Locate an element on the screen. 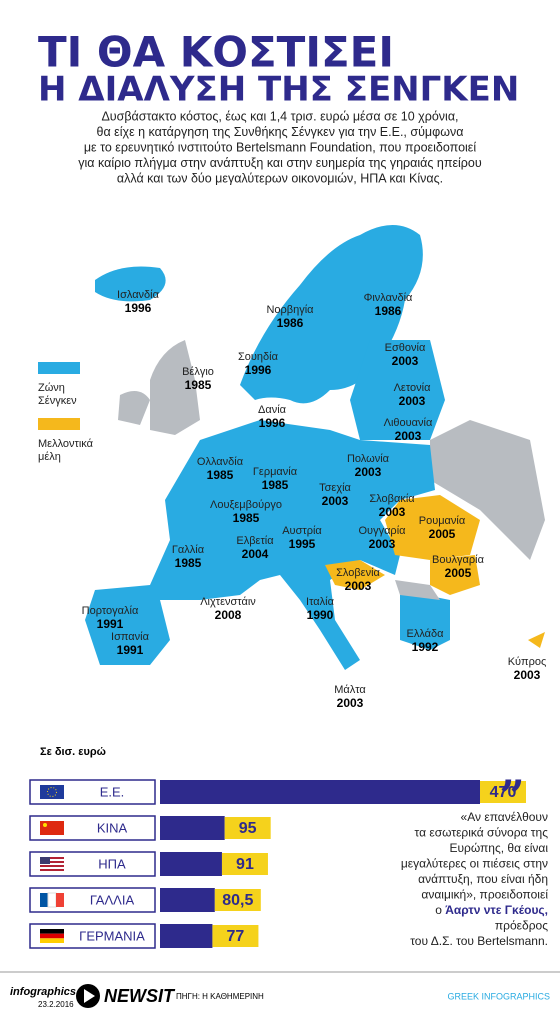 Image resolution: width=560 pixels, height=1024 pixels. bar-chart: Ε.Ε. 470 ΚΙΝΑ 95 ΗΠΑ 91 ΓΑΛΛΙΑ 80,5 ΓΕΡΜΑΝΙΑ 77 is located at coordinates (277, 864).